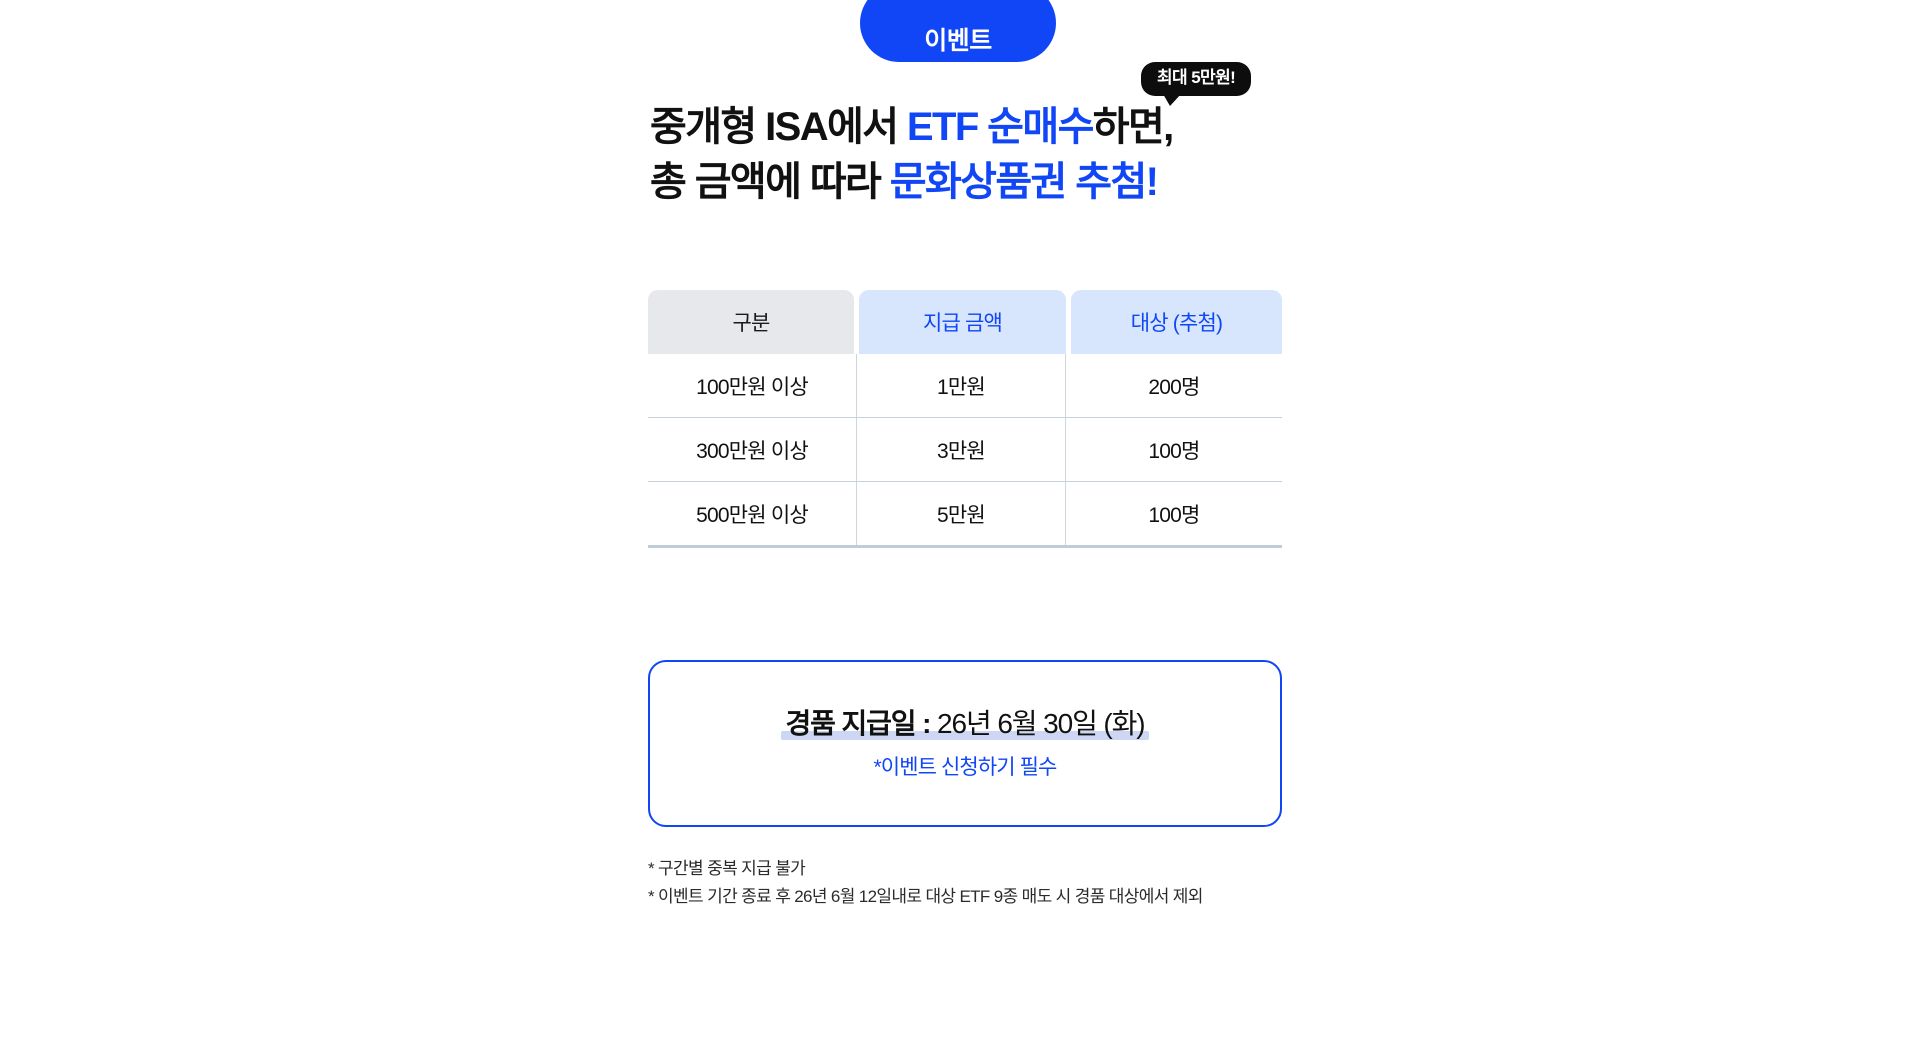 Image resolution: width=1920 pixels, height=1045 pixels. What do you see at coordinates (751, 322) in the screenshot?
I see `table-header-cell-category: 구분` at bounding box center [751, 322].